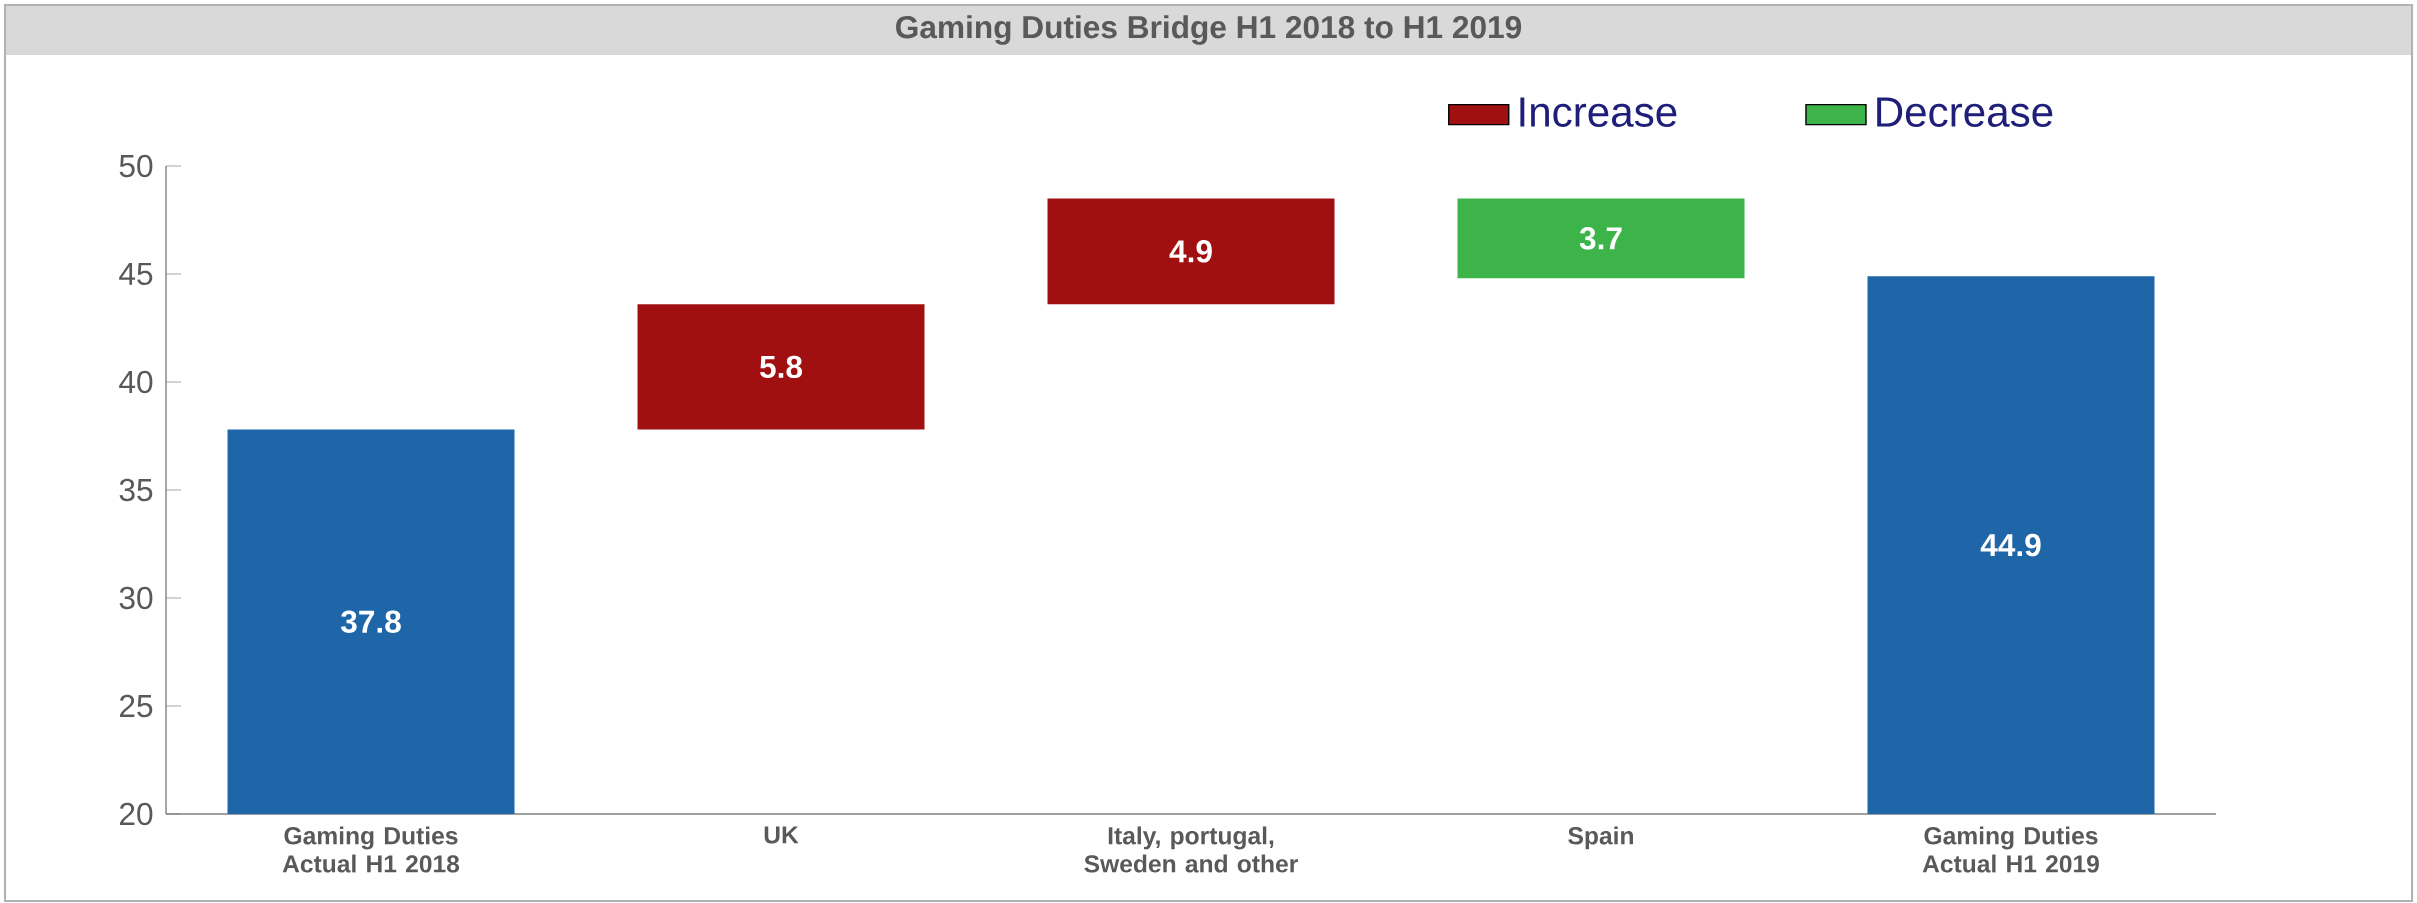  What do you see at coordinates (136, 598) in the screenshot?
I see `y-tick-label: 30` at bounding box center [136, 598].